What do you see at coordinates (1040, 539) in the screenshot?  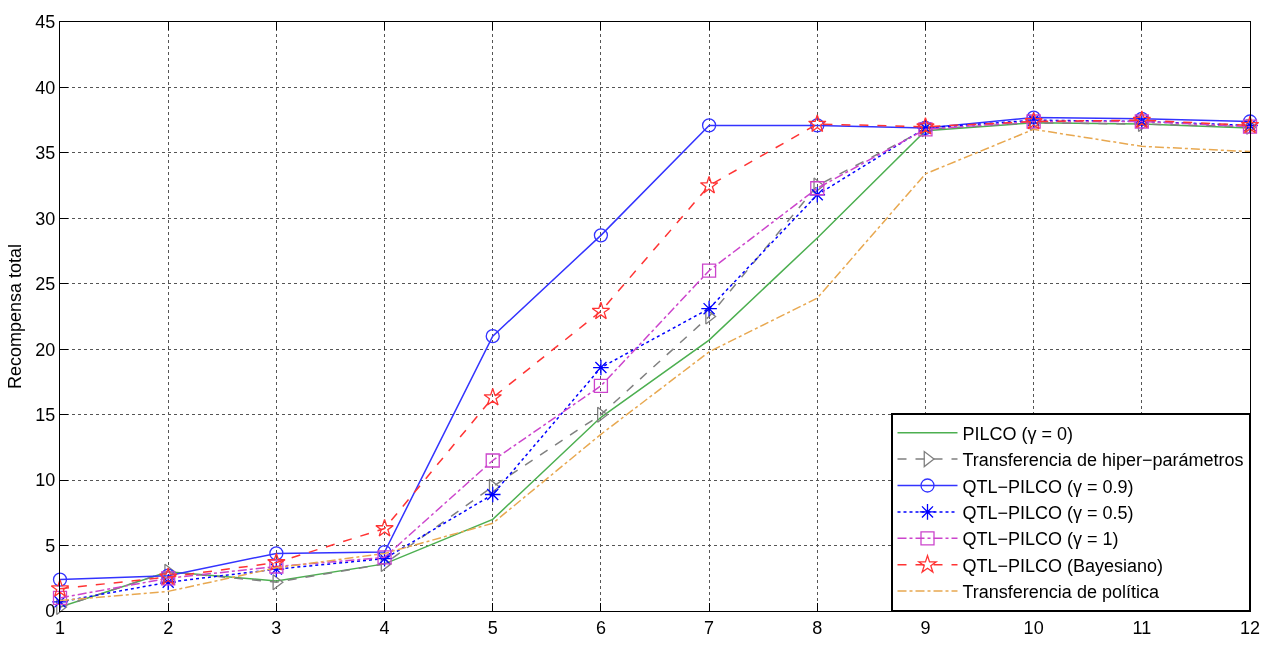 I see `legend-label: QTL−PILCO (γ = 1)` at bounding box center [1040, 539].